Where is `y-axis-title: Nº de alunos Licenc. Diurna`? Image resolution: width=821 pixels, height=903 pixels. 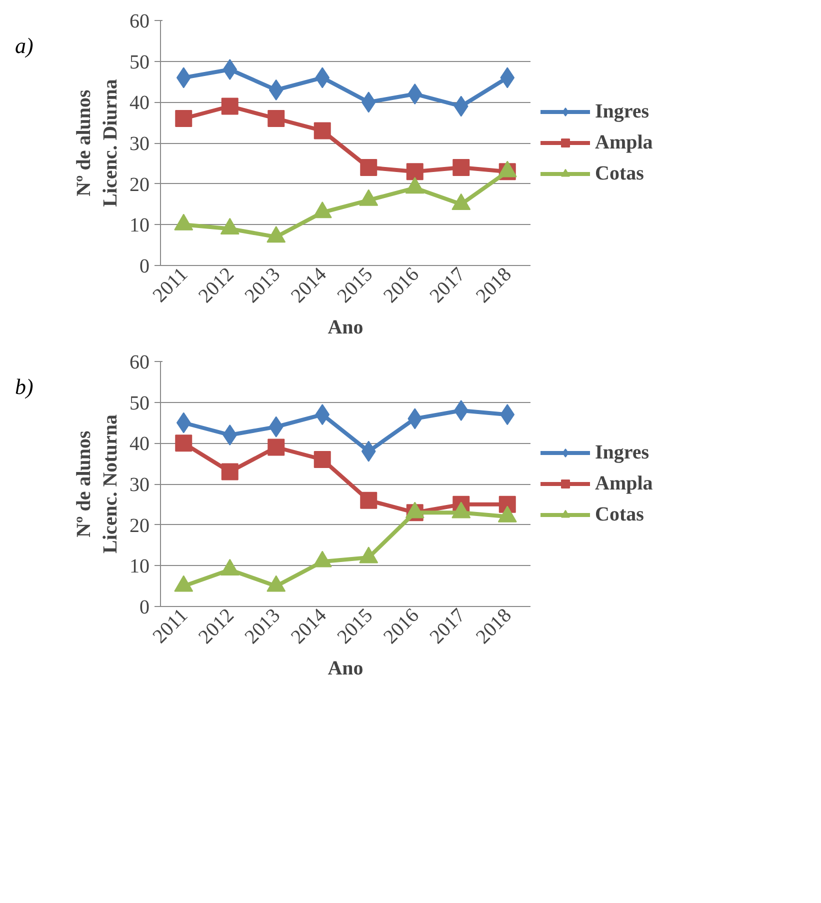
y-axis-title: Nº de alunos Licenc. Diurna is located at coordinates (97, 143).